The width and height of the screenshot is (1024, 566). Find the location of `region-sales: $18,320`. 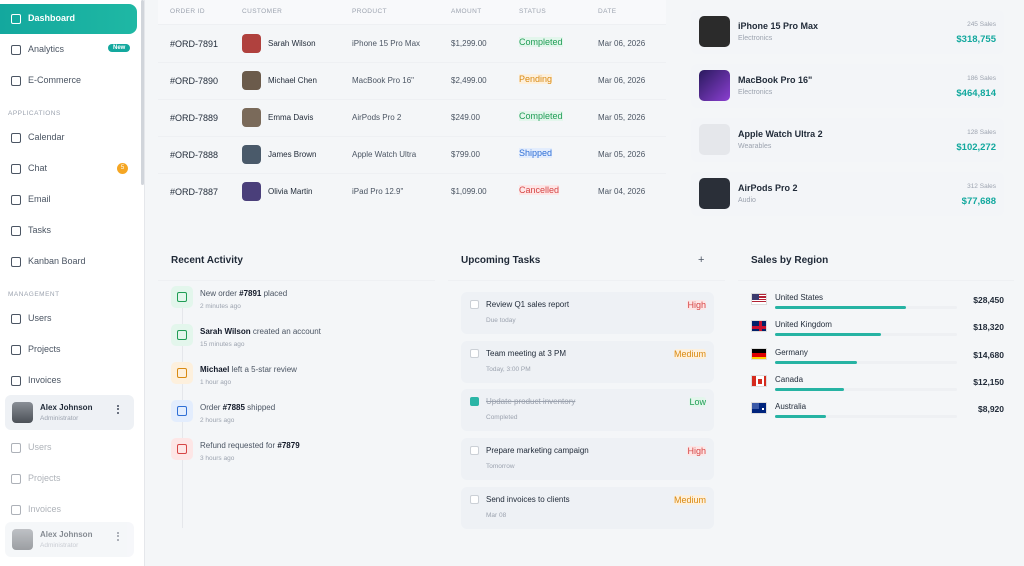

region-sales: $18,320 is located at coordinates (988, 327).